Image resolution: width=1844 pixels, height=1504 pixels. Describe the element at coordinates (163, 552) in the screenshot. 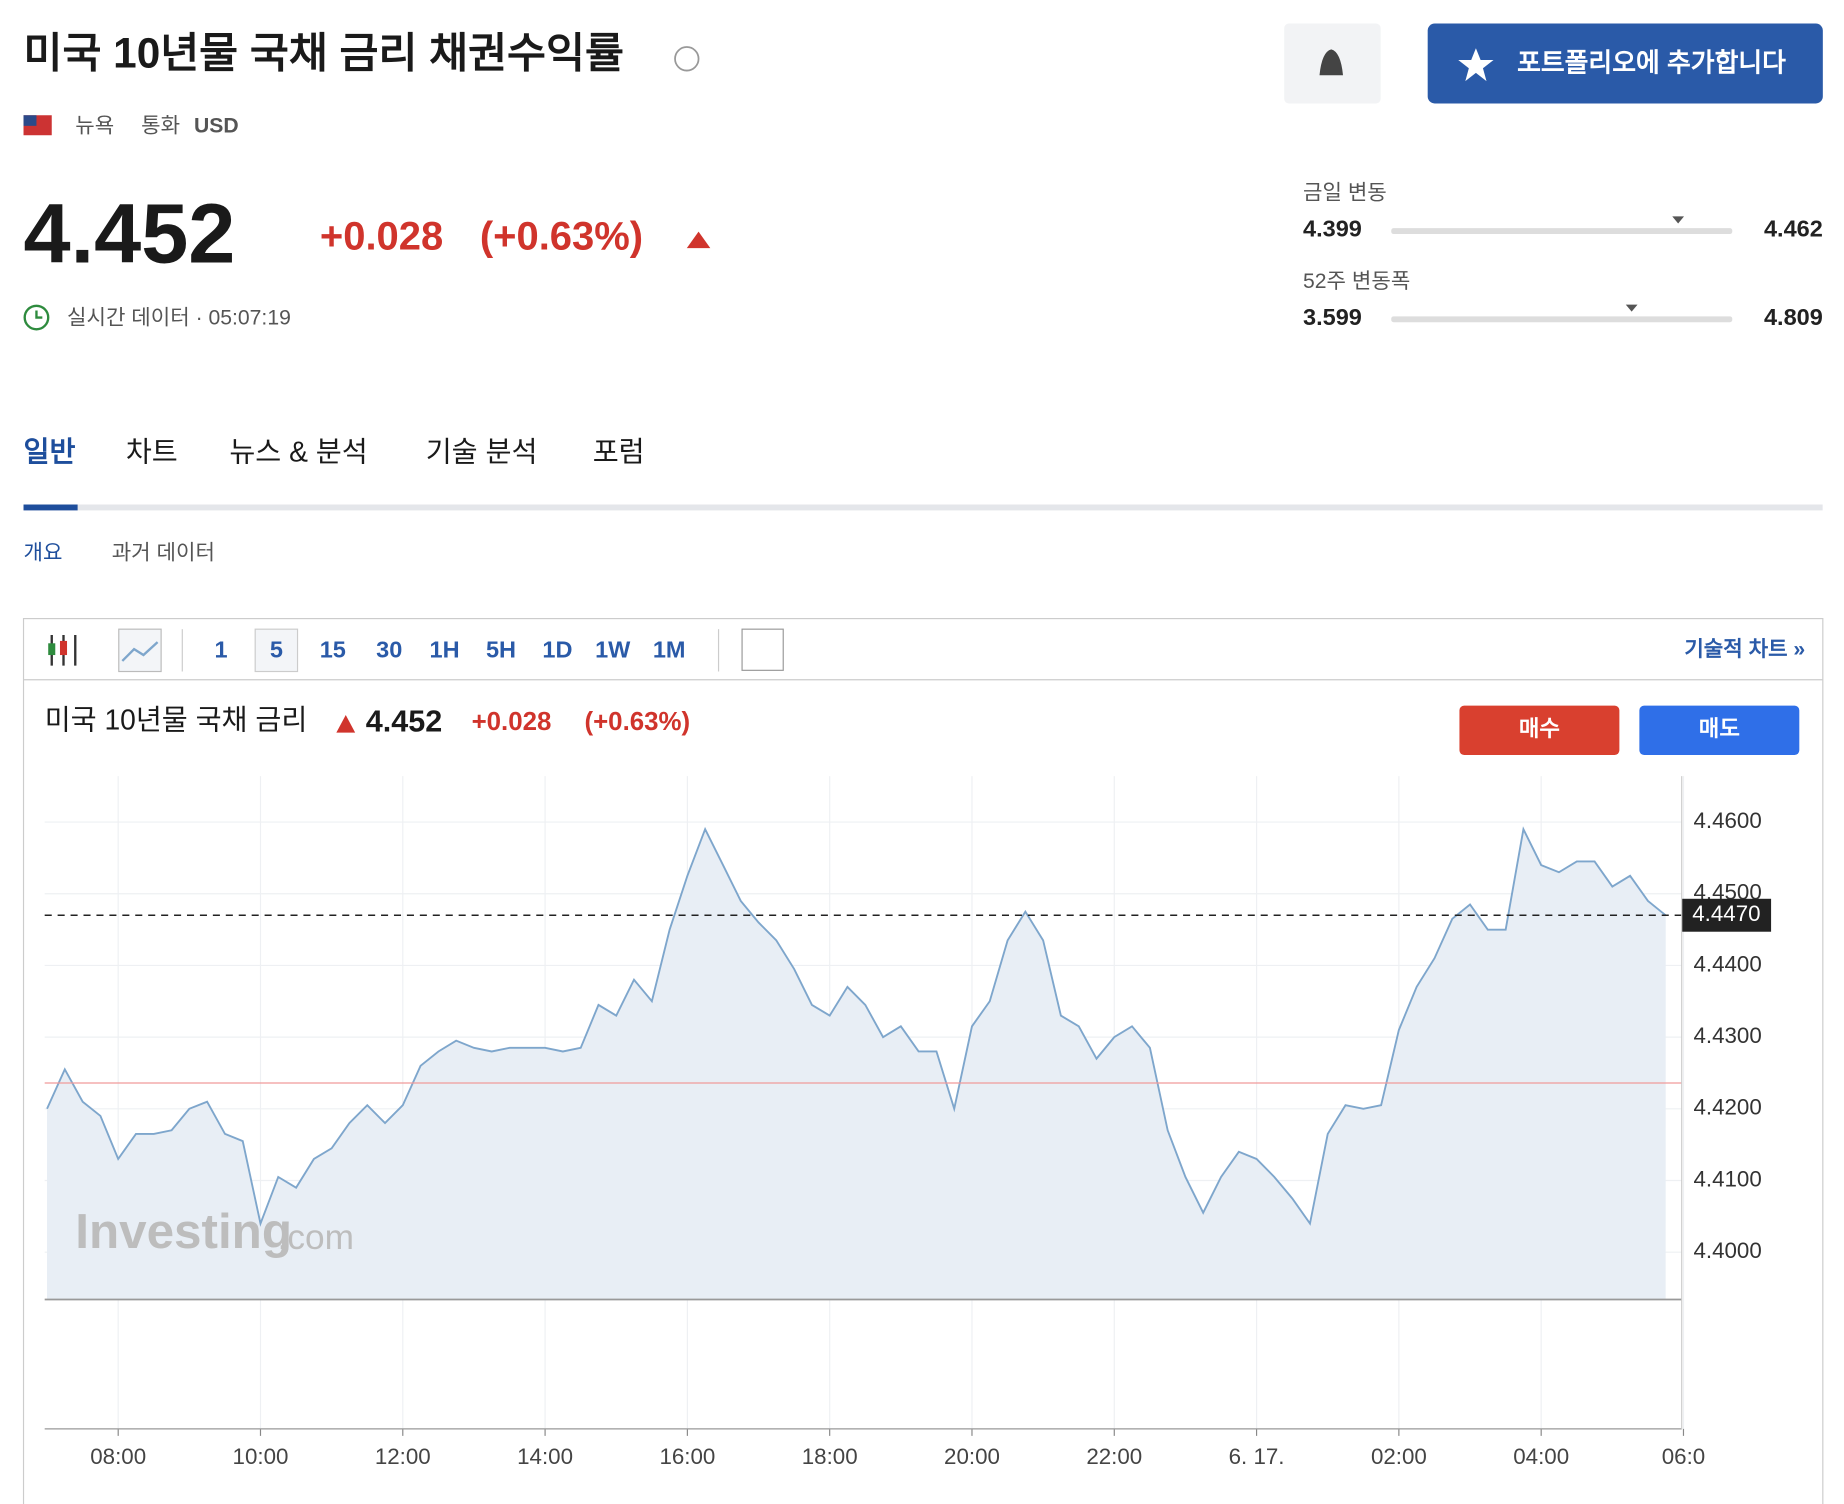

I see `subtab: 과거 데이터` at that location.